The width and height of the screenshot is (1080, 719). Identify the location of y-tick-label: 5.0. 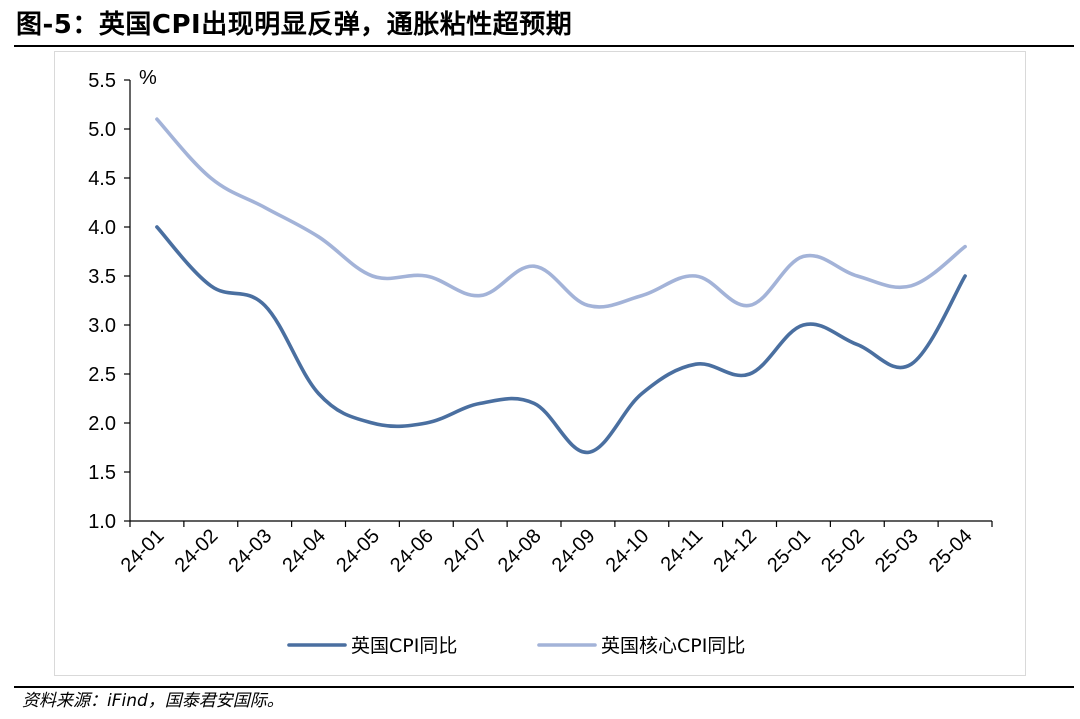
(102, 130).